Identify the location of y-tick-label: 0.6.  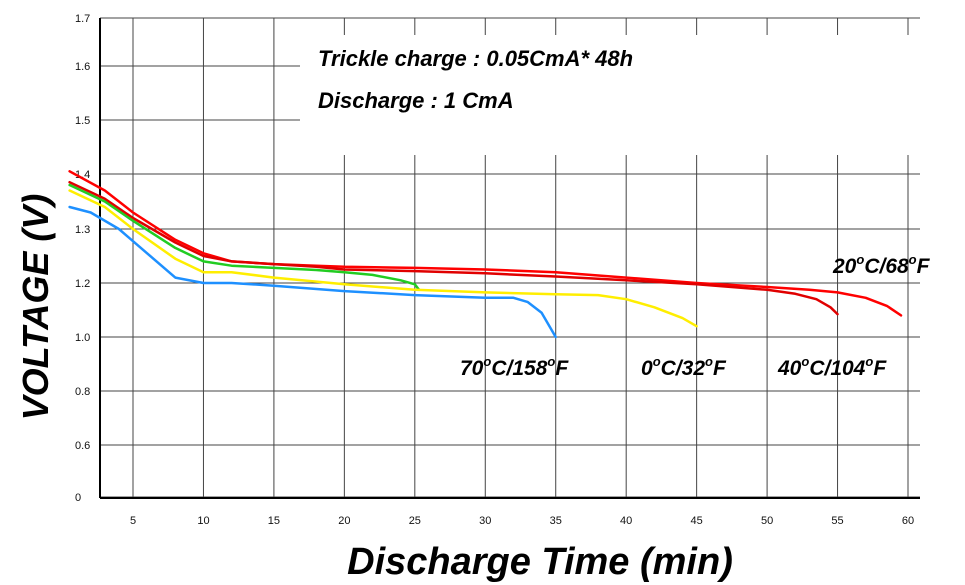
(82, 446).